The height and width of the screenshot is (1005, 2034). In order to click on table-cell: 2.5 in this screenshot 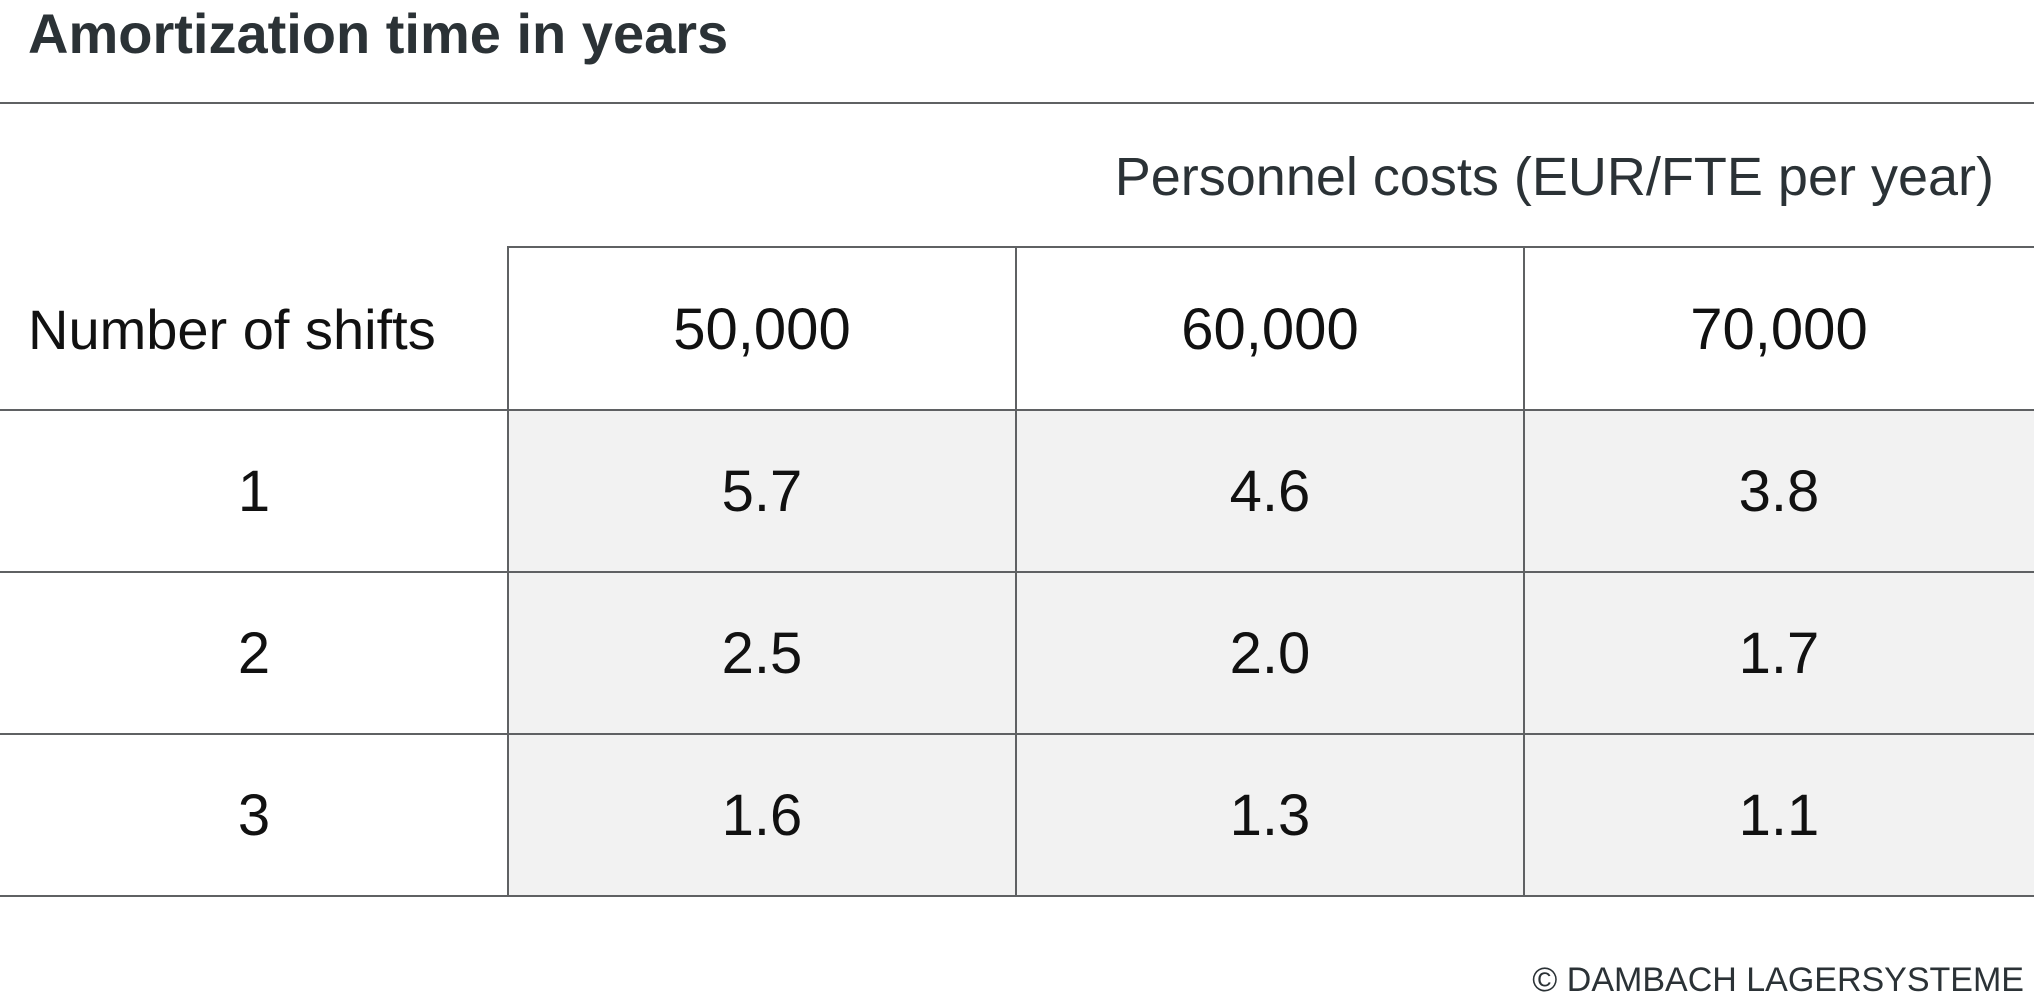, I will do `click(762, 653)`.